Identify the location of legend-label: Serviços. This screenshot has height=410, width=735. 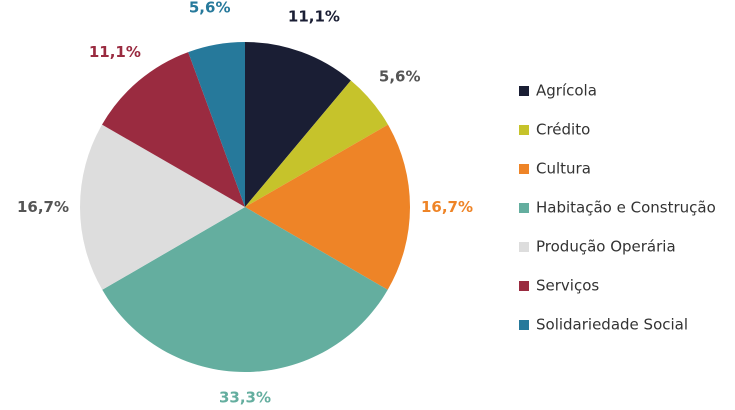
(567, 286).